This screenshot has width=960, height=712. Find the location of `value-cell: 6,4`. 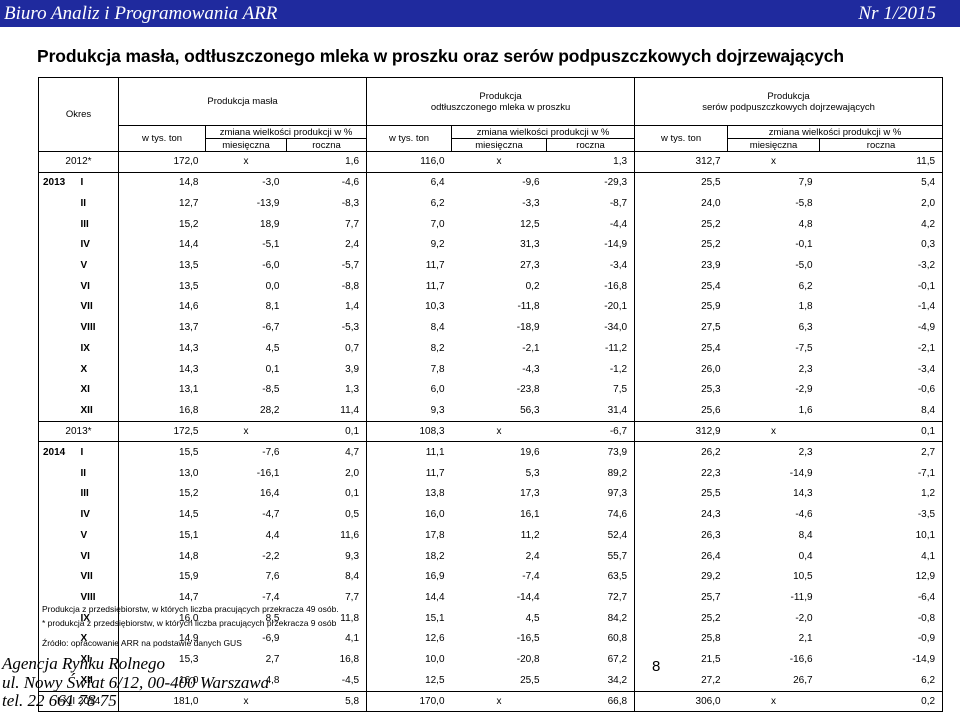

value-cell: 6,4 is located at coordinates (437, 183).